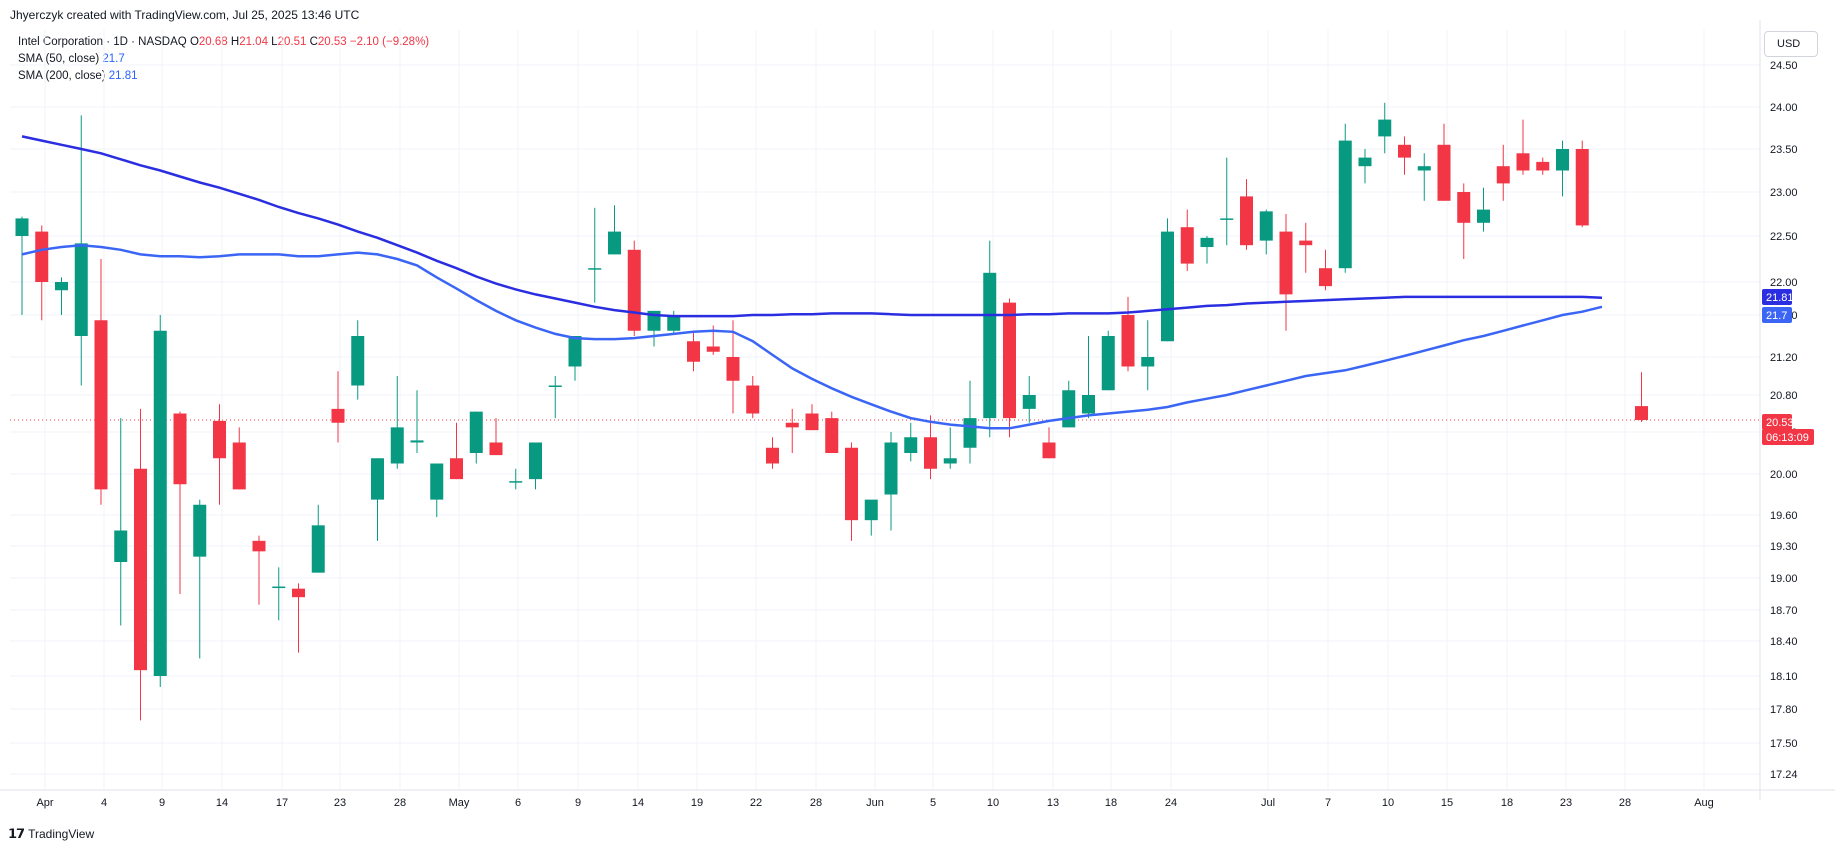 The height and width of the screenshot is (850, 1835). I want to click on price-axis-label: 06:13:09, so click(1787, 438).